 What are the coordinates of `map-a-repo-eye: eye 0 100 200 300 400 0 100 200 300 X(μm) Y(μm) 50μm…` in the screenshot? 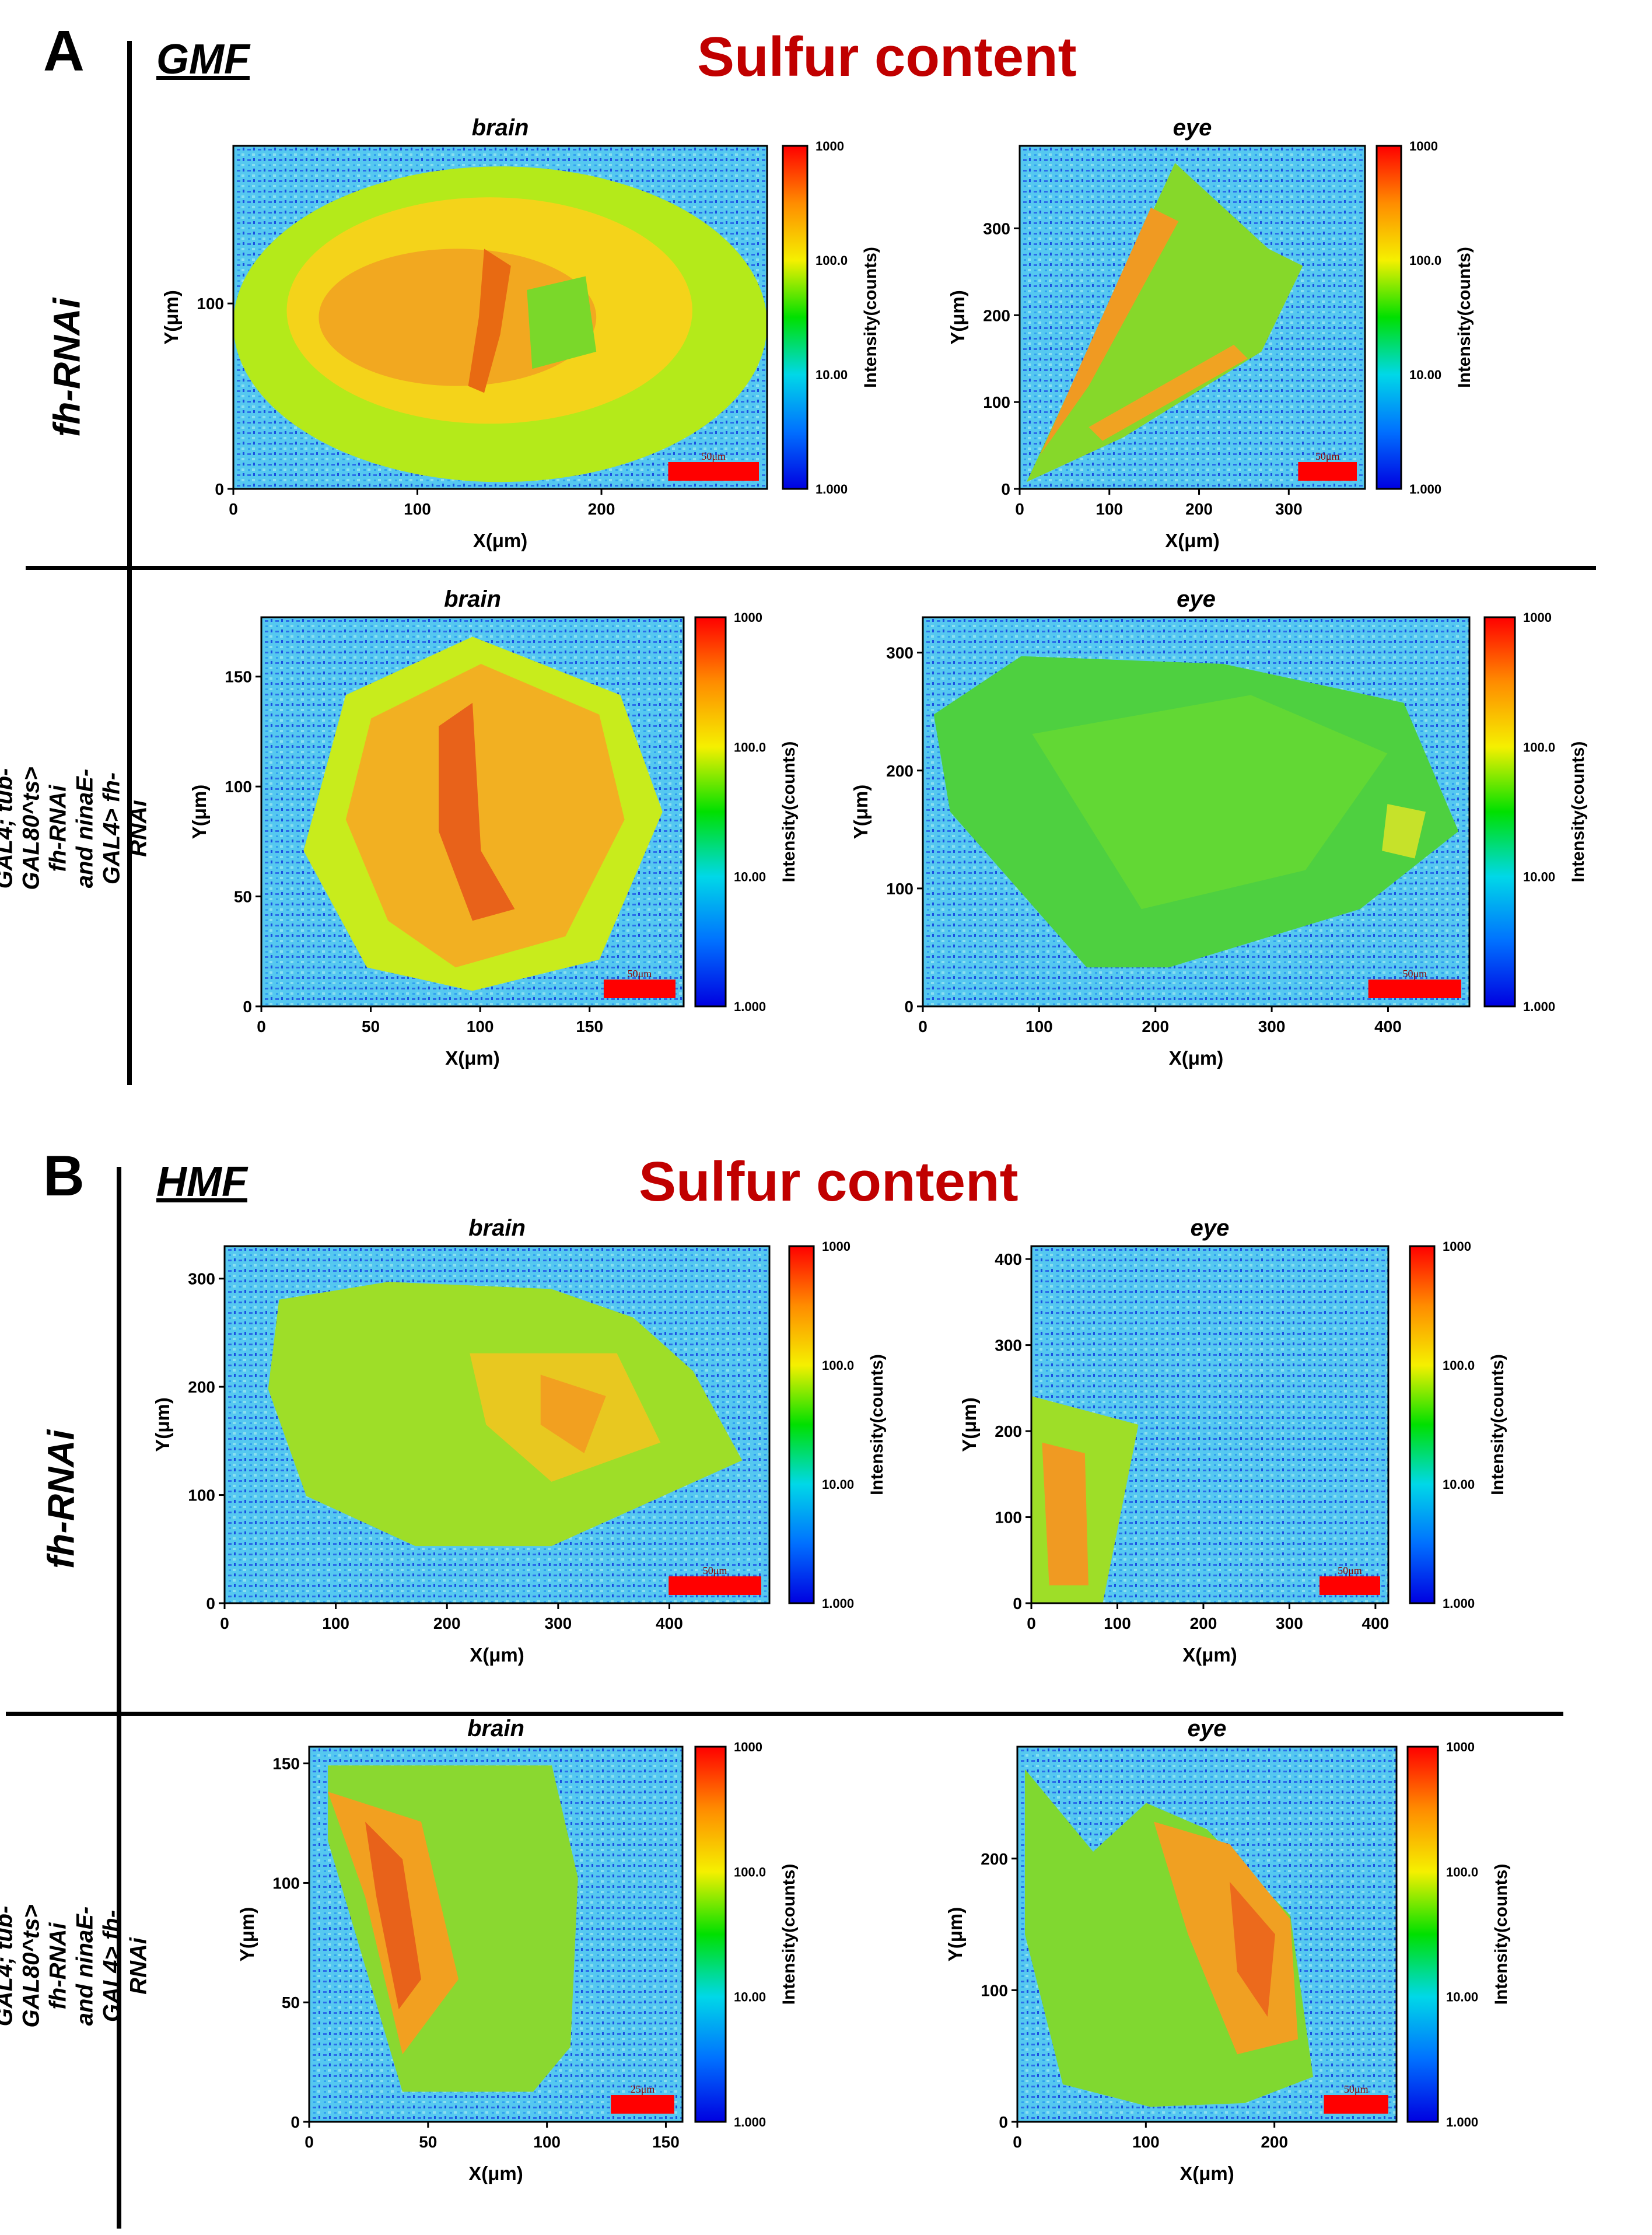 It's located at (1219, 827).